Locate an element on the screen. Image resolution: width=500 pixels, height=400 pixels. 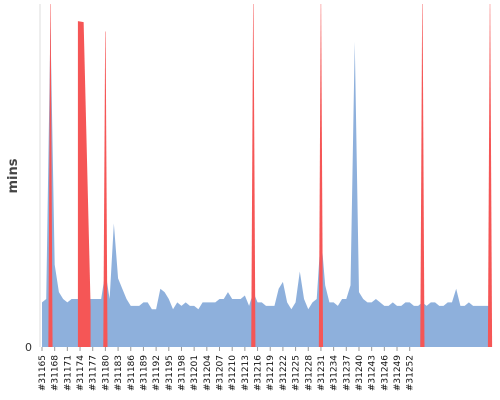
x-tick-label: #31210 is located at coordinates (233, 373).